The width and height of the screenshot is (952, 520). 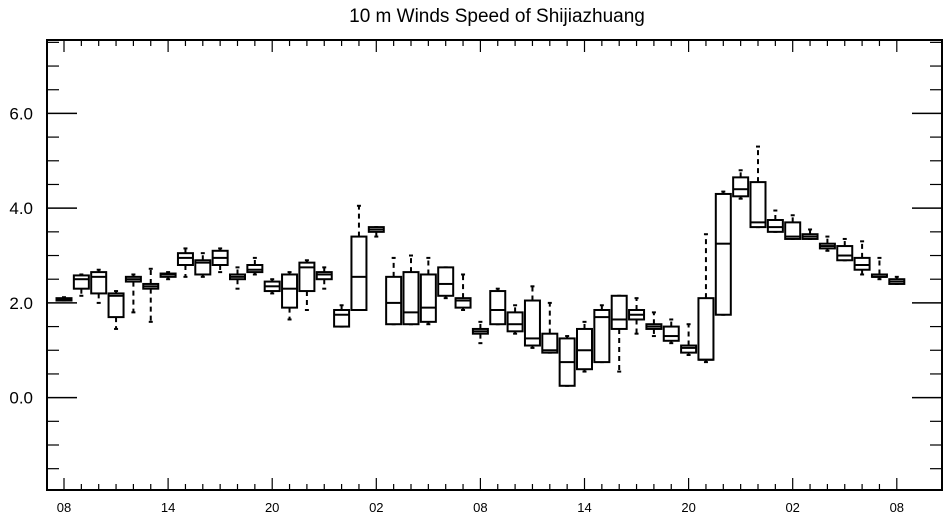 What do you see at coordinates (21, 208) in the screenshot?
I see `y-tick-label: 4.0` at bounding box center [21, 208].